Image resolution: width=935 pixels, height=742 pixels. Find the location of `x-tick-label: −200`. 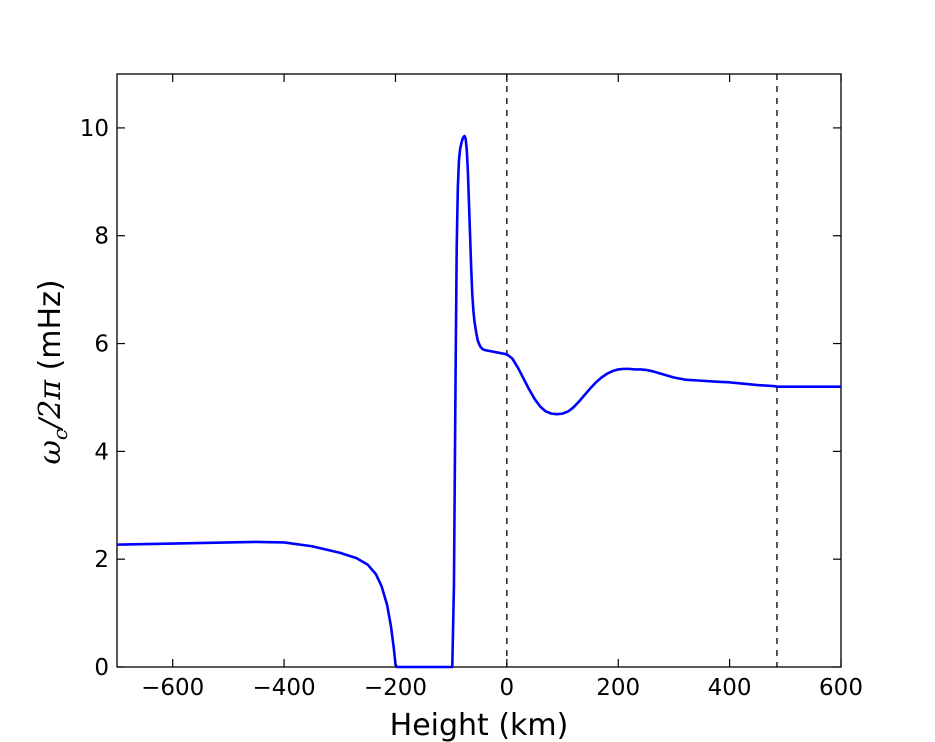

x-tick-label: −200 is located at coordinates (395, 688).